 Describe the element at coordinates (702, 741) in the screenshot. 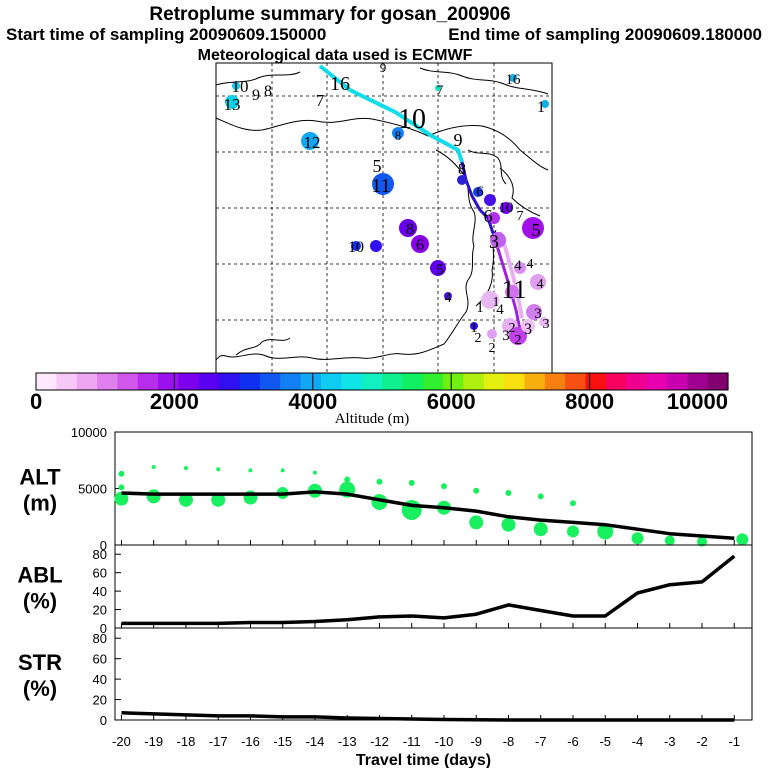

I see `x-tick-label: -2` at that location.